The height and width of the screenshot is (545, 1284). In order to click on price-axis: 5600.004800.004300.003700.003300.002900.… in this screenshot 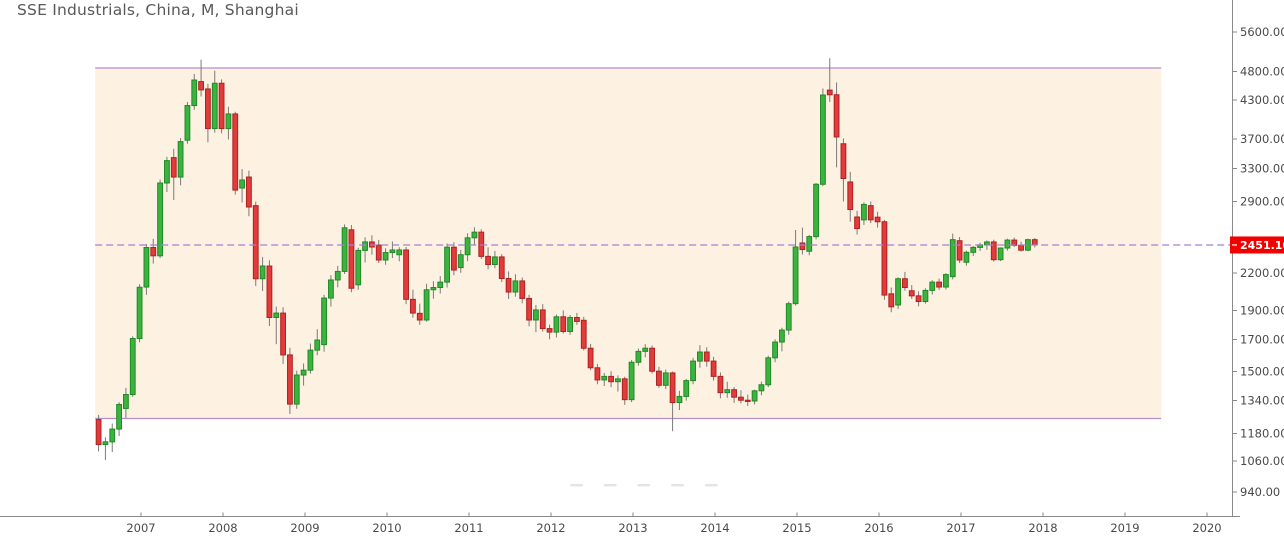, I will do `click(1258, 258)`.